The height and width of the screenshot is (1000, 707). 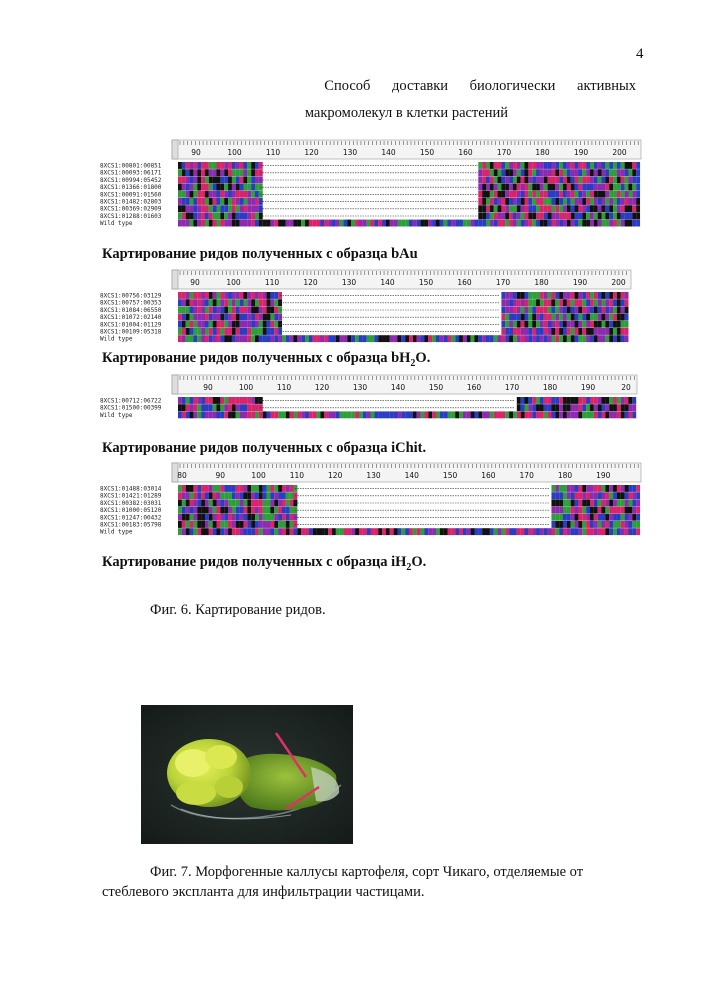 I want to click on read-id-label: 8XCS1:00109:05318, so click(x=131, y=332).